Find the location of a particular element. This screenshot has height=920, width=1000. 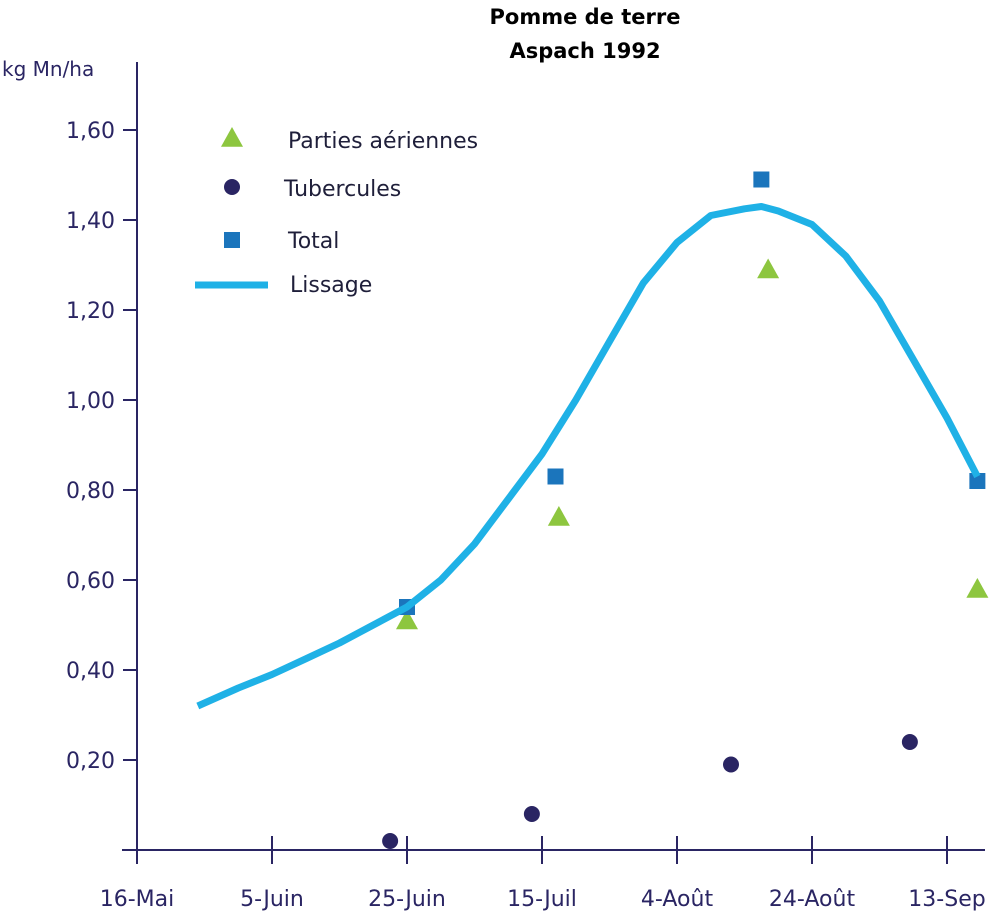

y-tick-label: 1,40 is located at coordinates (90, 221).